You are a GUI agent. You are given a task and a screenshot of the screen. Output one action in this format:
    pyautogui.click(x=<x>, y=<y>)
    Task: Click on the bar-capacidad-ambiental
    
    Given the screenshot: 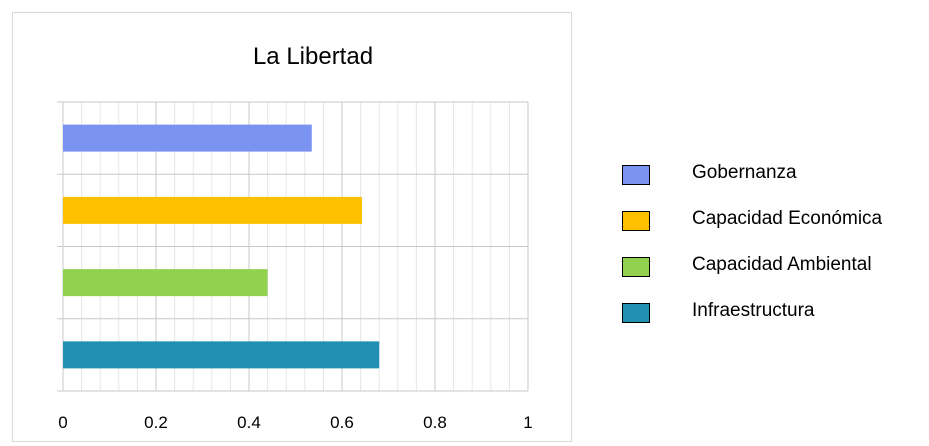 What is the action you would take?
    pyautogui.click(x=165, y=283)
    